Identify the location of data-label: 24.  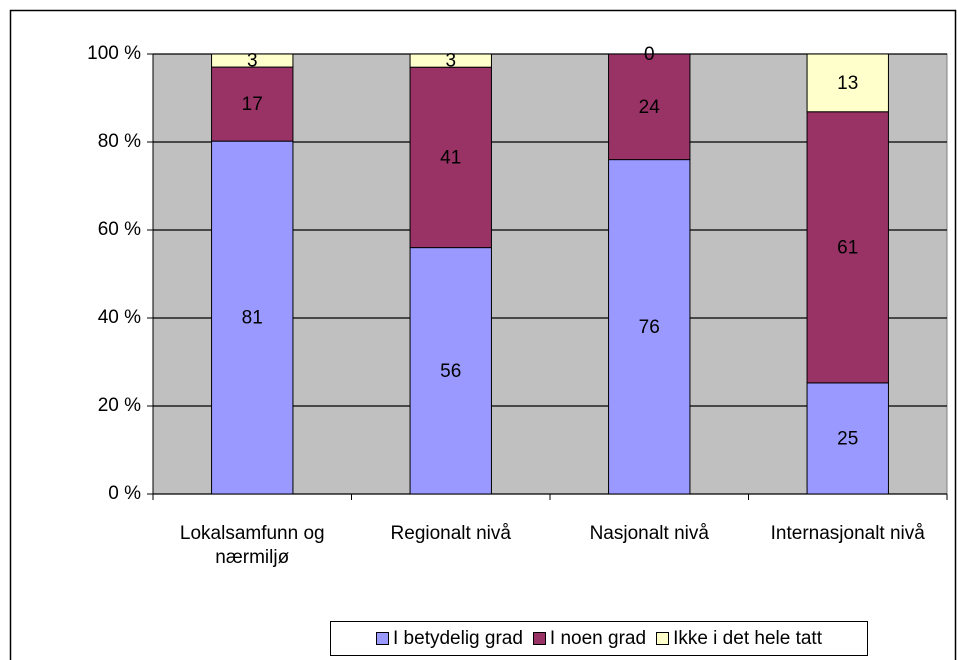
(650, 107).